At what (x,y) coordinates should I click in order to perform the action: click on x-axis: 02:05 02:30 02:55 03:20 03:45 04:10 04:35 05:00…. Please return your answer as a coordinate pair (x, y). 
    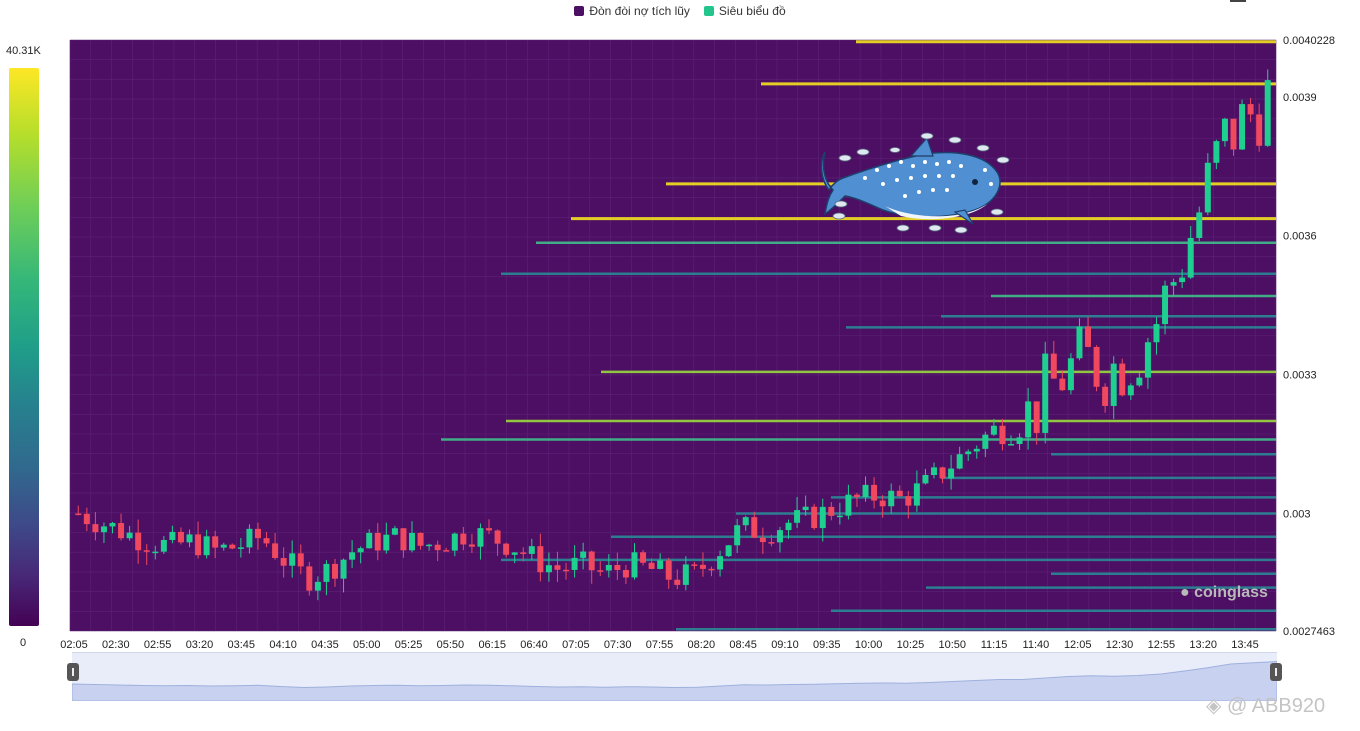
    Looking at the image, I should click on (659, 645).